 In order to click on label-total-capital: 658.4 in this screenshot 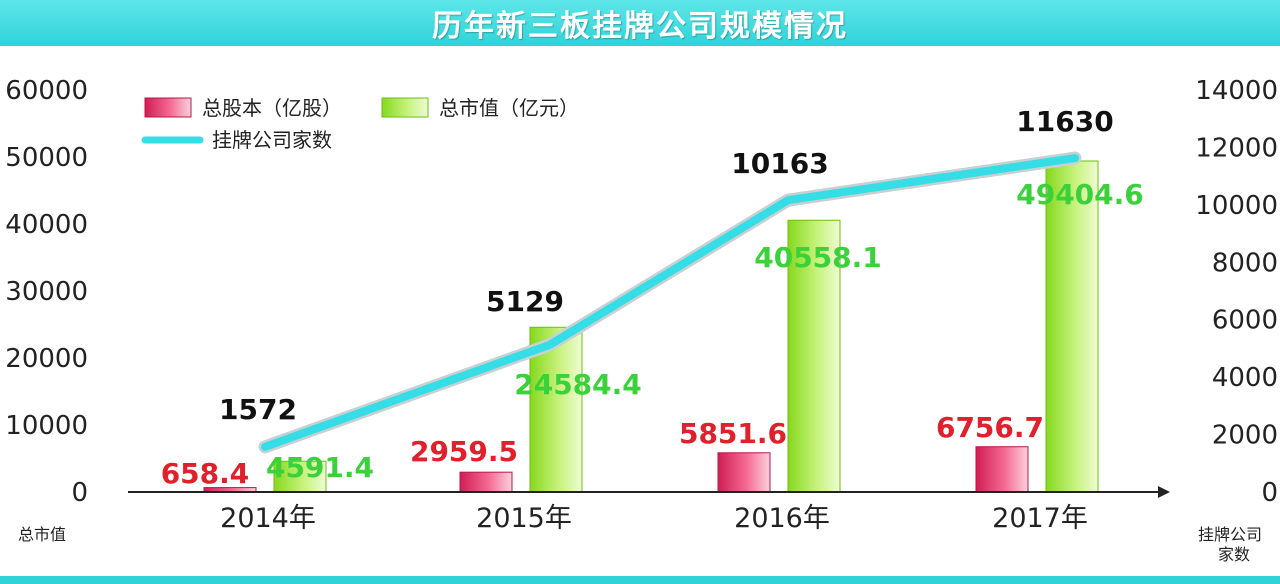, I will do `click(205, 473)`.